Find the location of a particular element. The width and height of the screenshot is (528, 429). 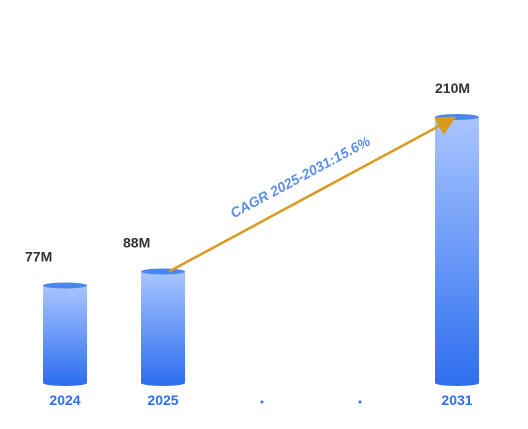

value-label-2025: 88M is located at coordinates (136, 243).